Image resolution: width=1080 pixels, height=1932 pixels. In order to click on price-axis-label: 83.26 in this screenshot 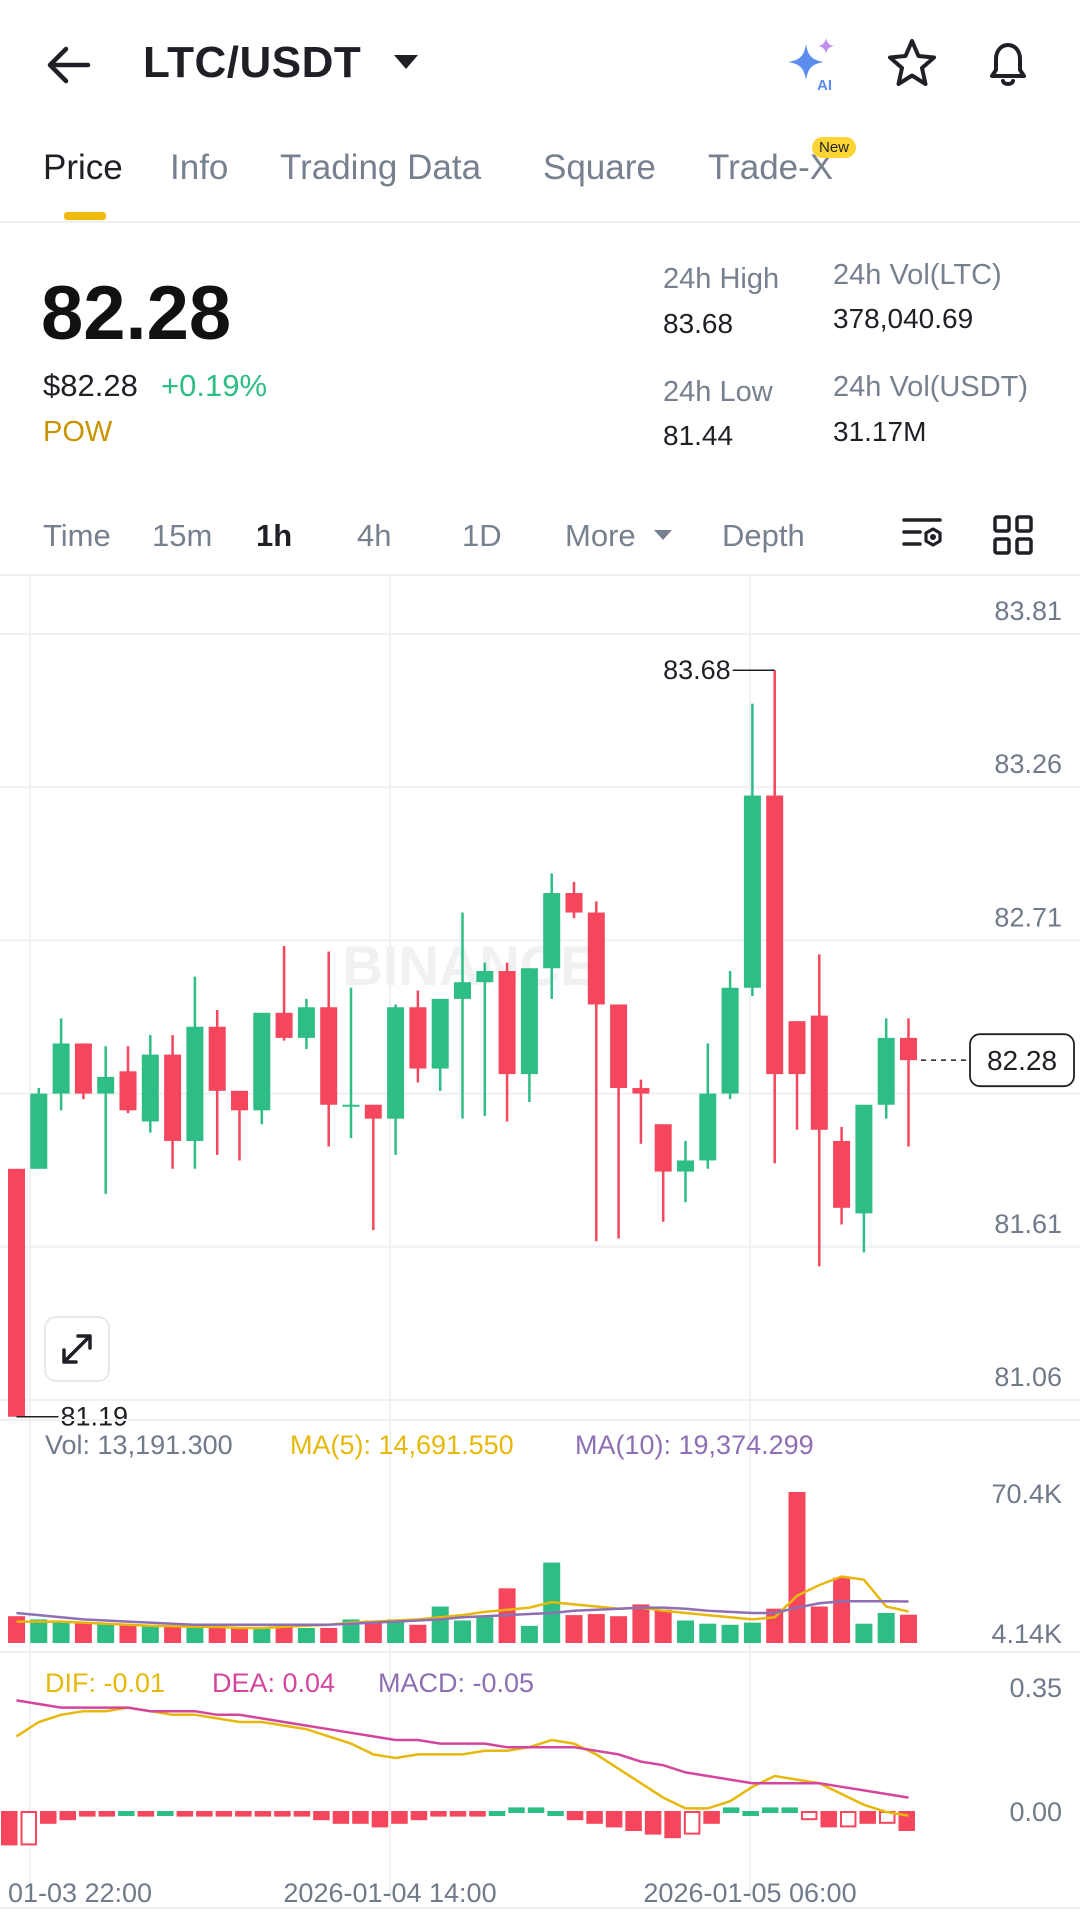, I will do `click(1028, 764)`.